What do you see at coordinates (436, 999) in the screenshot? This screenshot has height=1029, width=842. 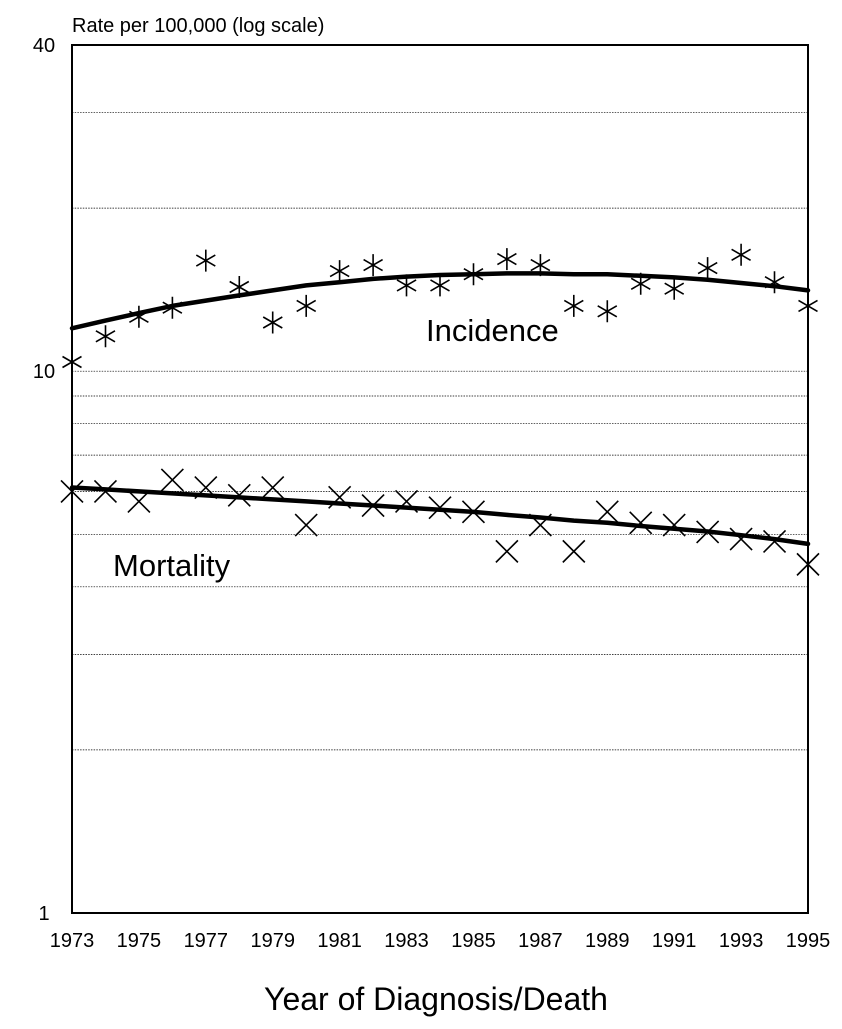 I see `x-axis-label: Year of Diagnosis/Death` at bounding box center [436, 999].